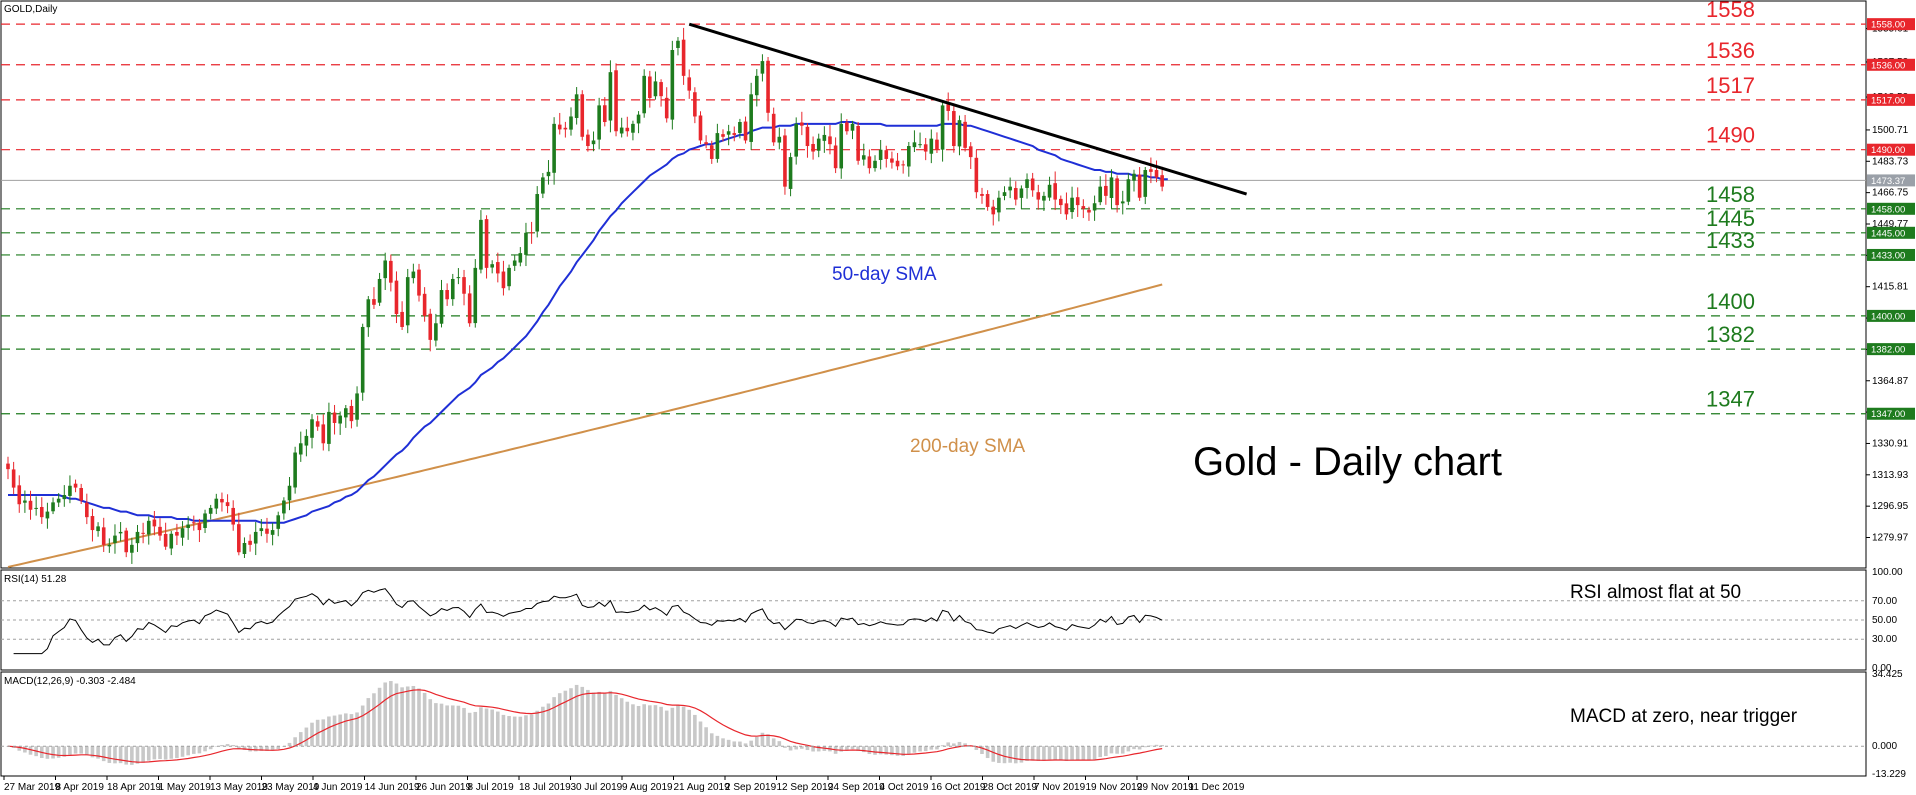 The image size is (1916, 795). Describe the element at coordinates (1884, 601) in the screenshot. I see `rsi-axis-tick-label: 70.00` at that location.